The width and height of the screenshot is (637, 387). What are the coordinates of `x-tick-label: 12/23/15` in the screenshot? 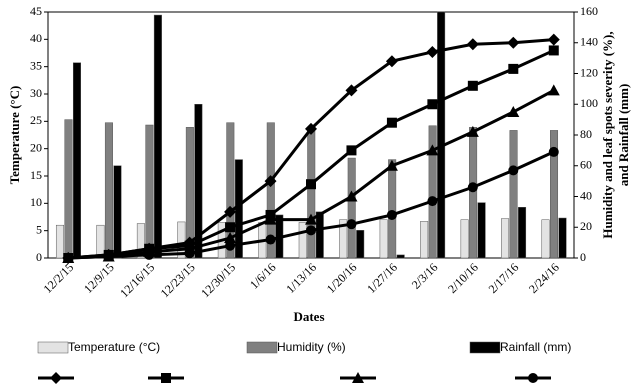 It's located at (178, 280).